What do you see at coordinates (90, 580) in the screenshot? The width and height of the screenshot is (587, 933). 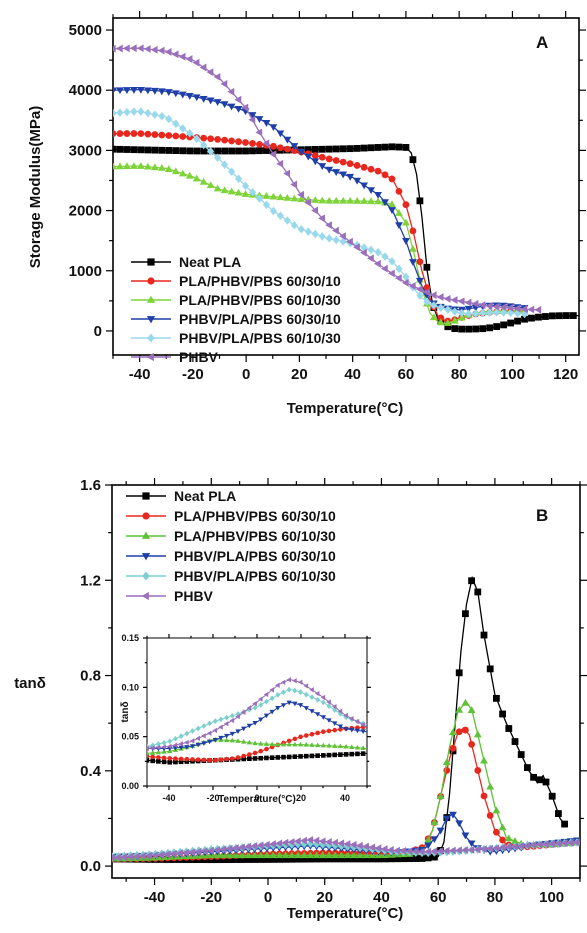 I see `y-tick-label: 1.2` at bounding box center [90, 580].